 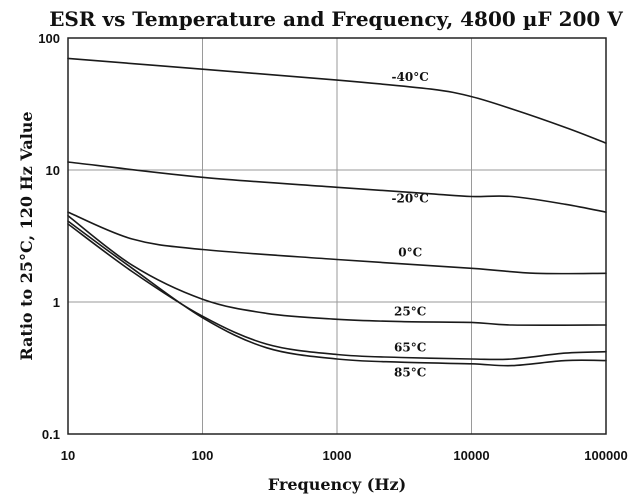 I want to click on series-label-0-c: 0°C, so click(x=410, y=252).